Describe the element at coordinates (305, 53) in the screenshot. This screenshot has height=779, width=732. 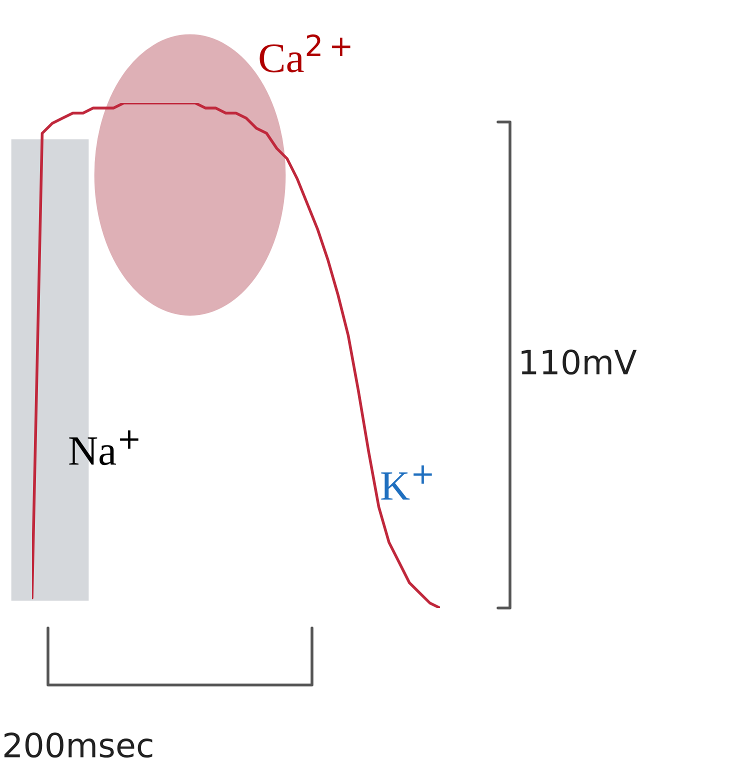
I see `text: Ca$^{2+}$` at that location.